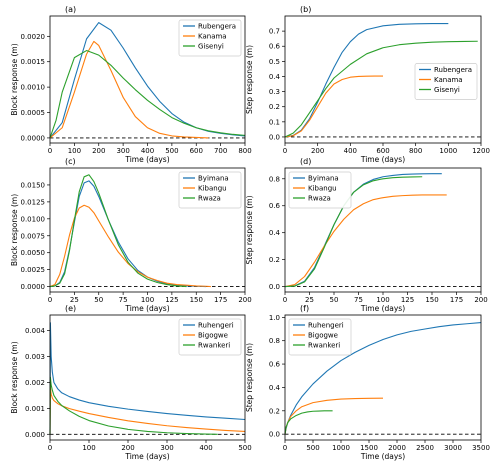 The height and width of the screenshot is (466, 500). What do you see at coordinates (309, 300) in the screenshot?
I see `x-tick-label: 25` at bounding box center [309, 300].